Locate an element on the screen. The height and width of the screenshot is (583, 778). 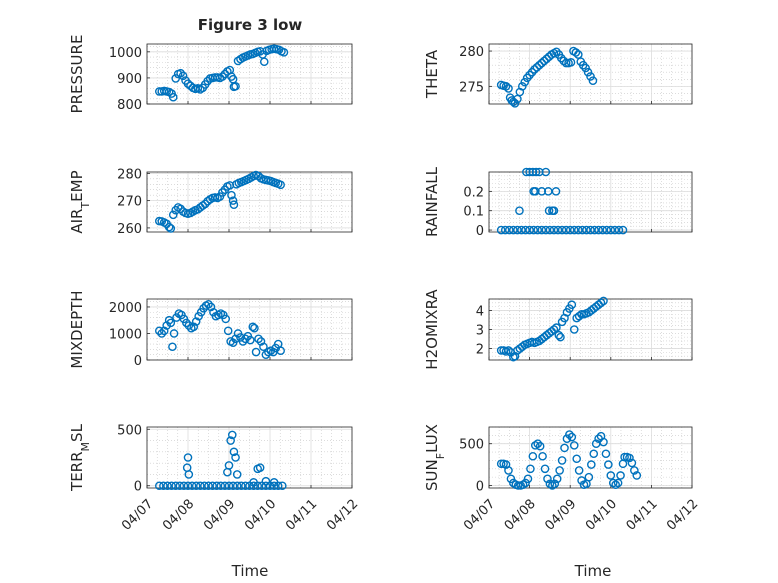
x-axis-label-right: Time is located at coordinates (593, 571).